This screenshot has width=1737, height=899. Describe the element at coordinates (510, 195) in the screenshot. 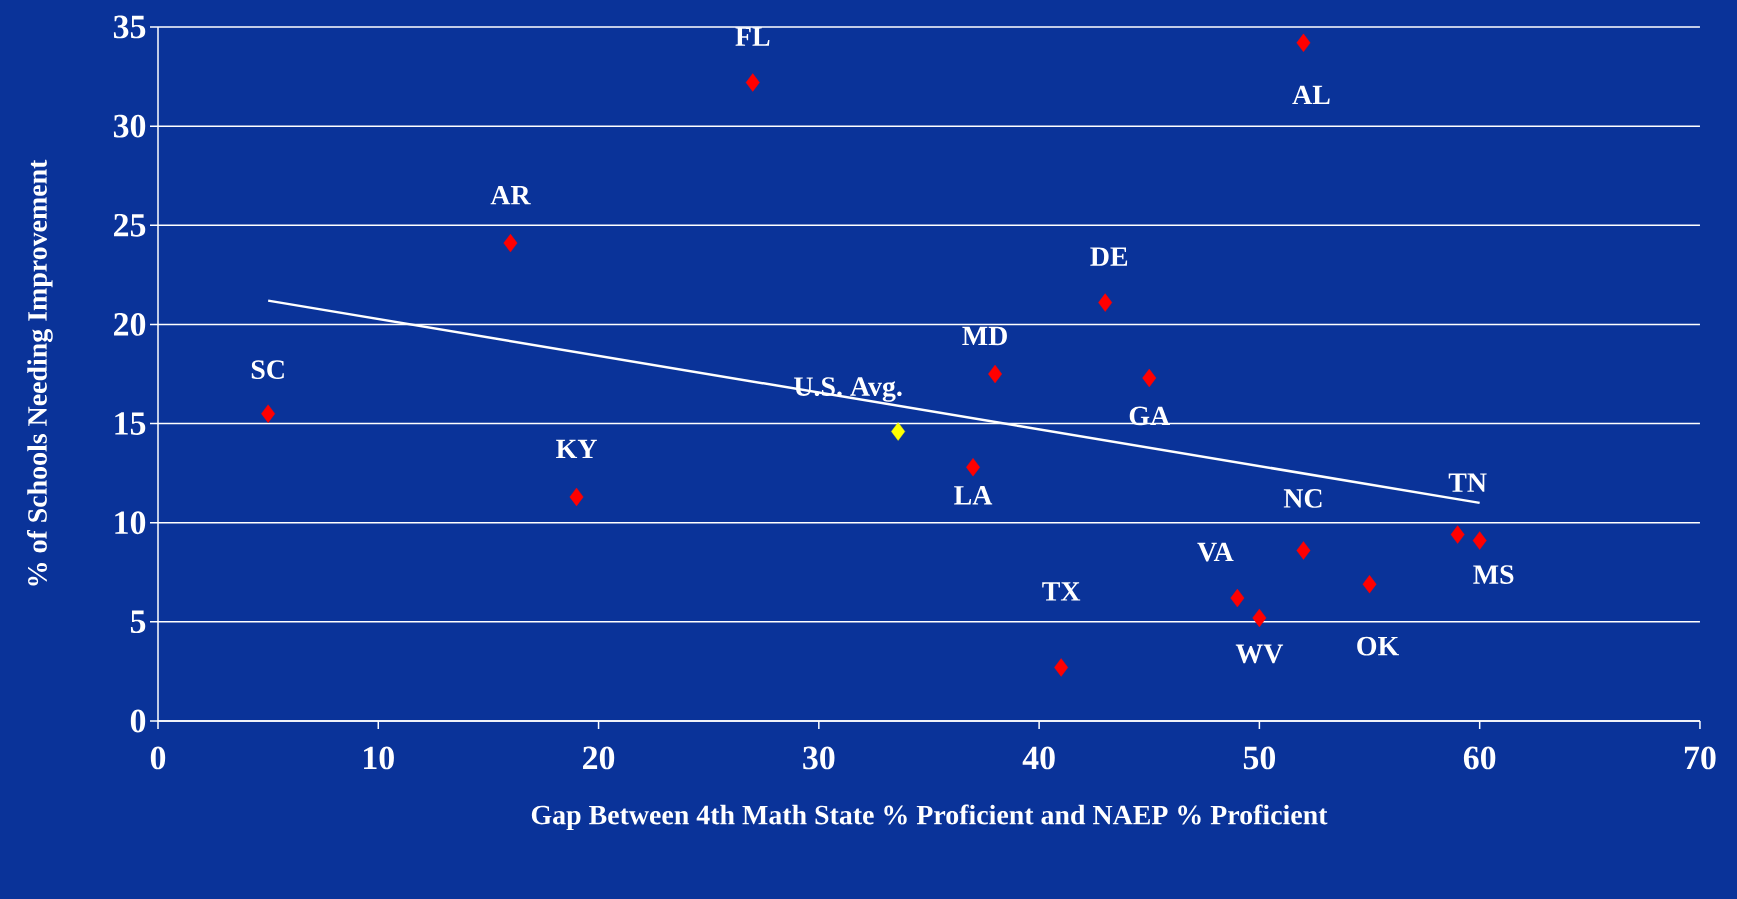

I see `annotation: AR` at that location.